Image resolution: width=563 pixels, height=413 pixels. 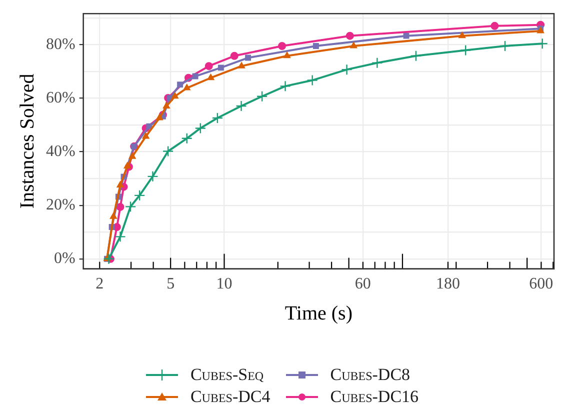 What do you see at coordinates (100, 284) in the screenshot?
I see `x-tick-label: 2` at bounding box center [100, 284].